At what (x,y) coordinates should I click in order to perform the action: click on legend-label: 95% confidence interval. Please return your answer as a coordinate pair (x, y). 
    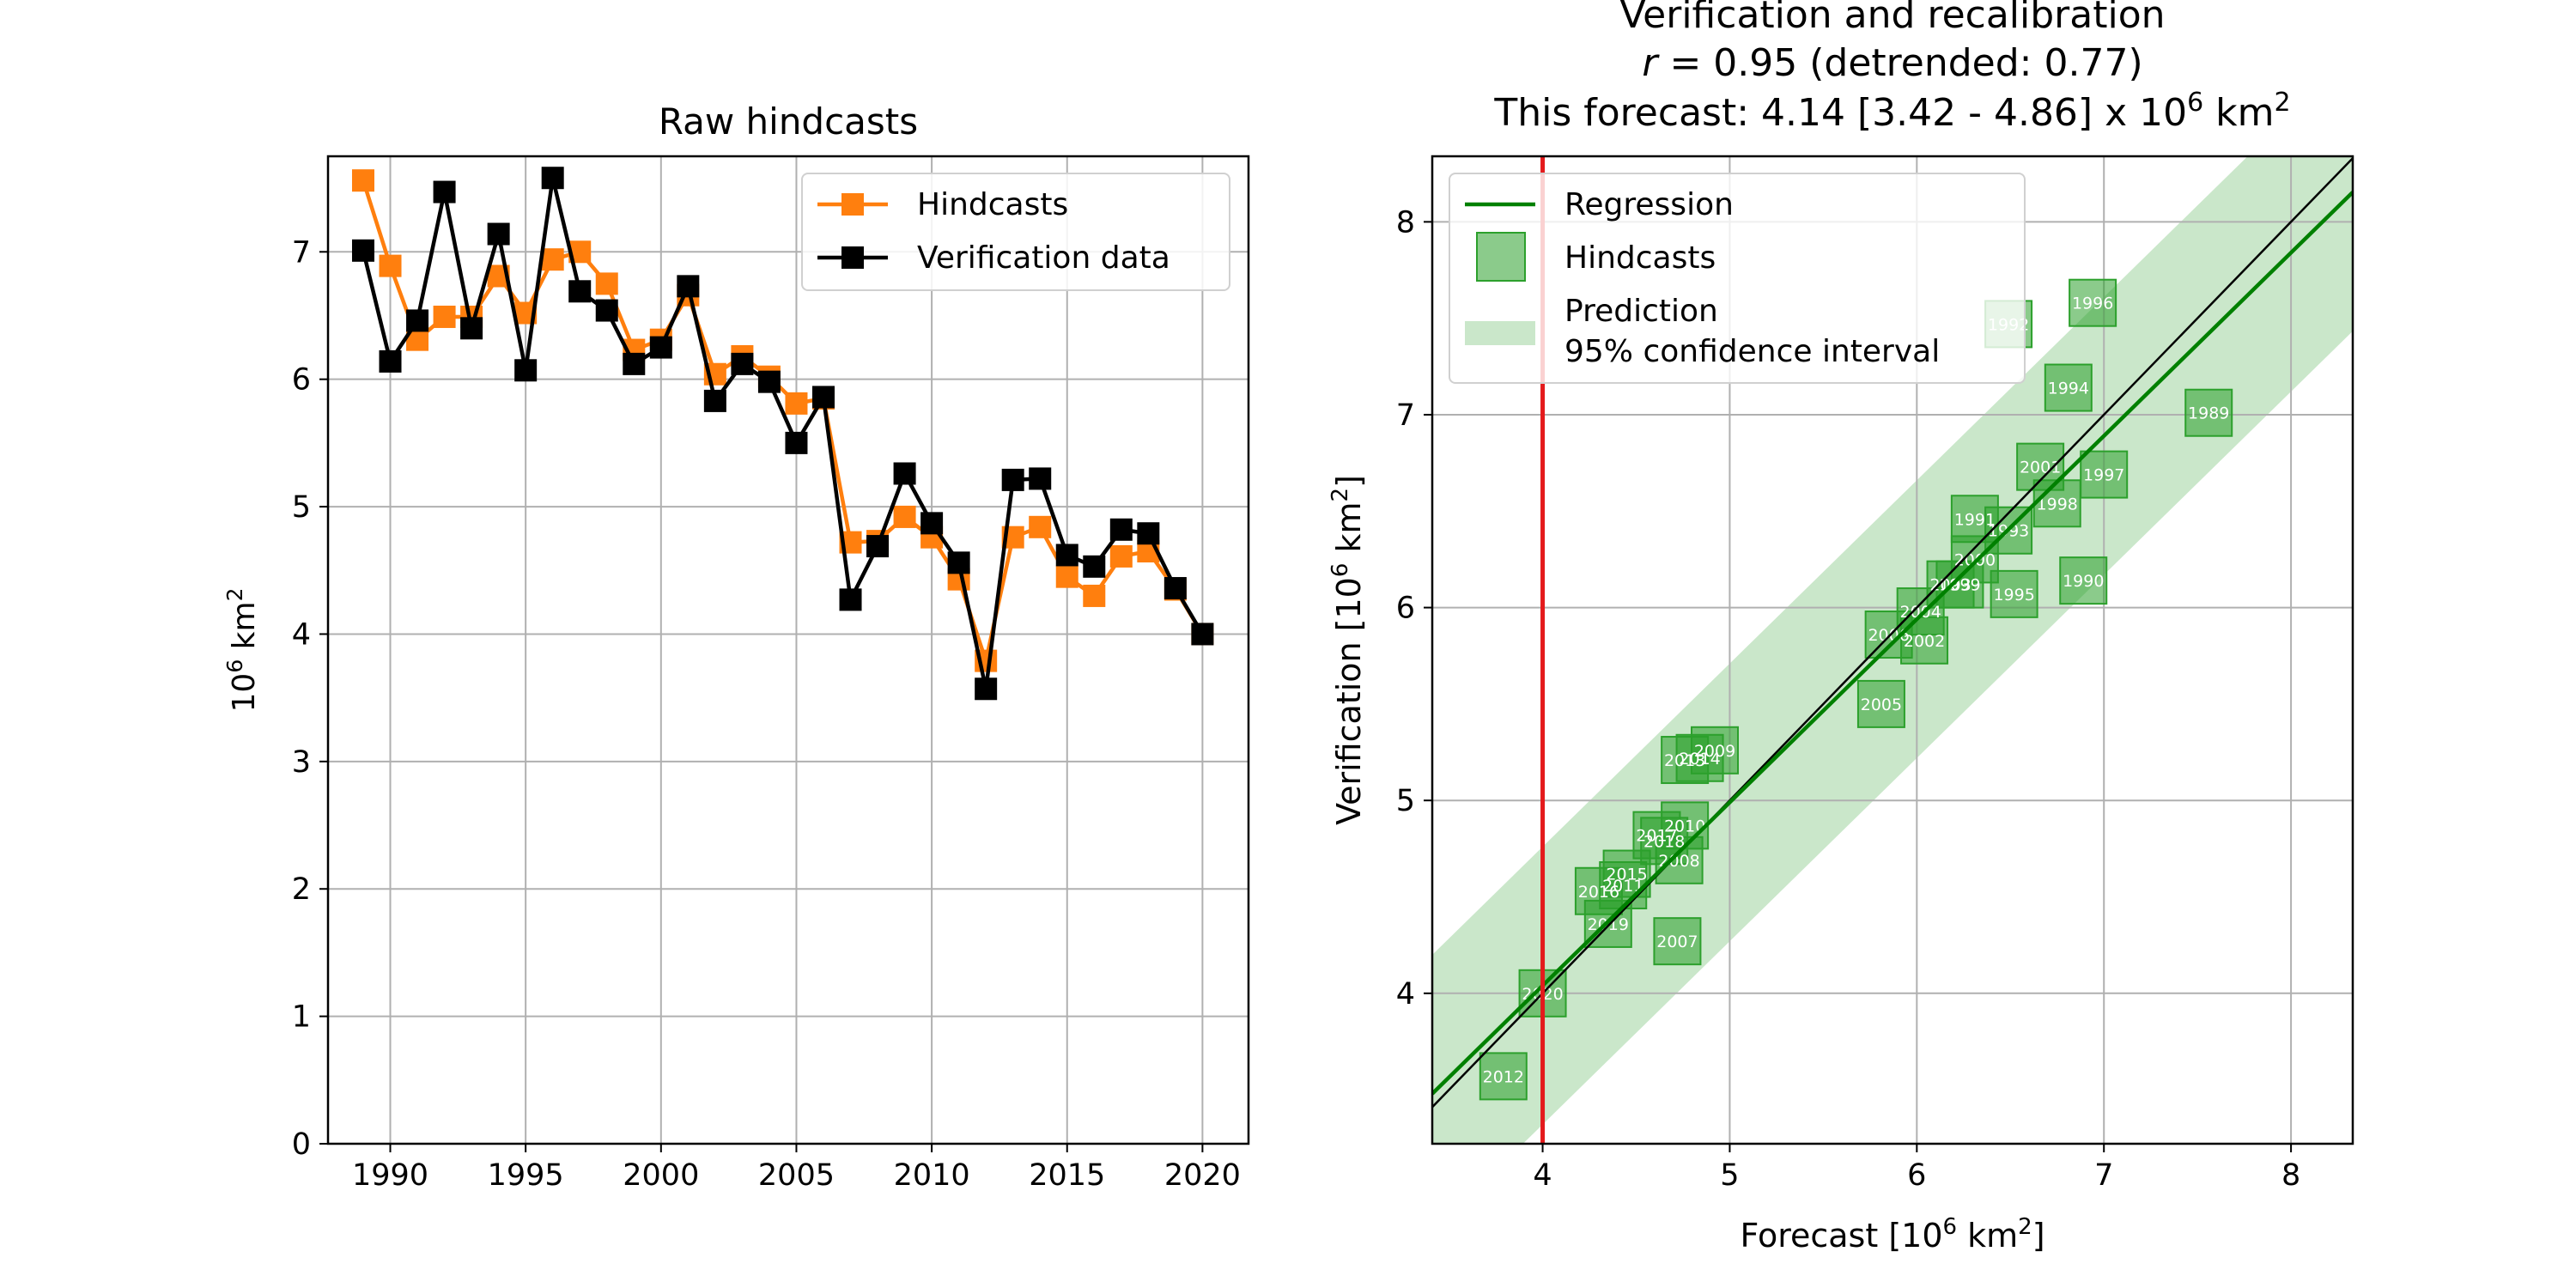
    Looking at the image, I should click on (1752, 351).